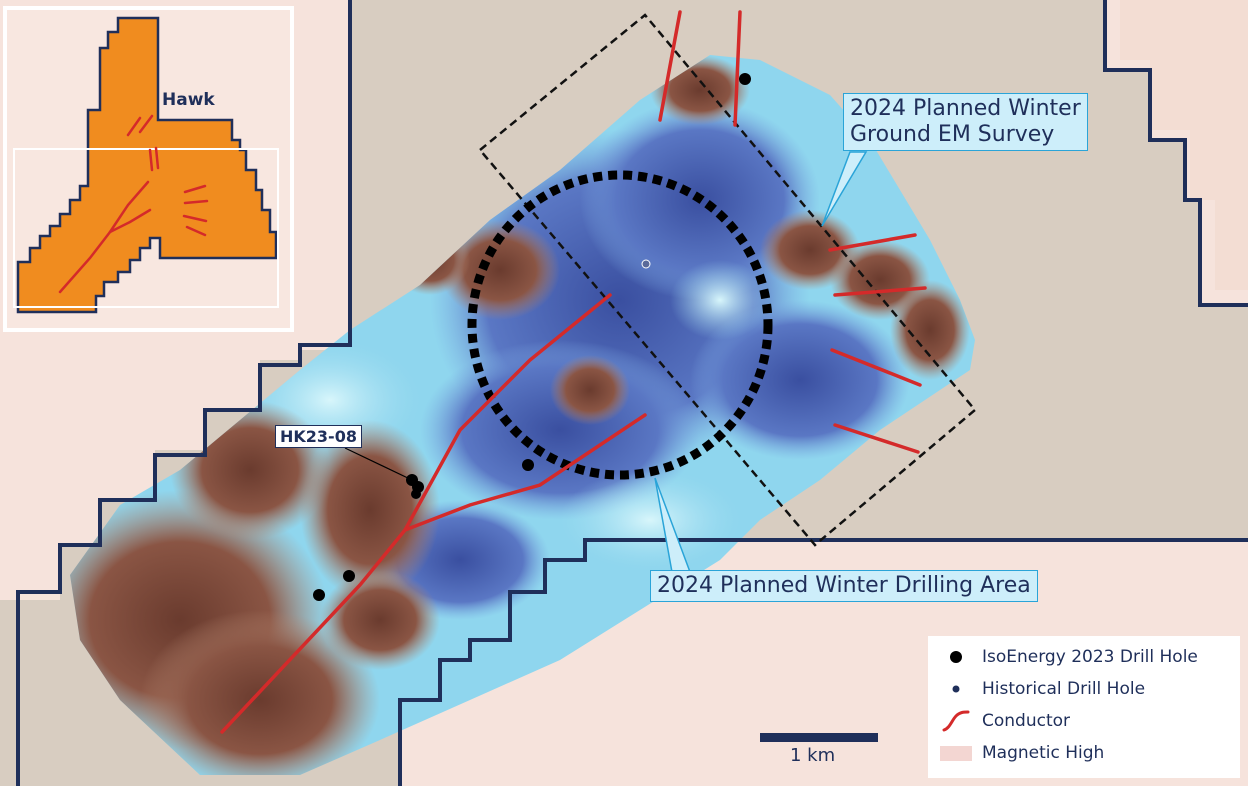 This screenshot has height=786, width=1248. What do you see at coordinates (965, 108) in the screenshot?
I see `survey-callout-line1: 2024 Planned Winter` at bounding box center [965, 108].